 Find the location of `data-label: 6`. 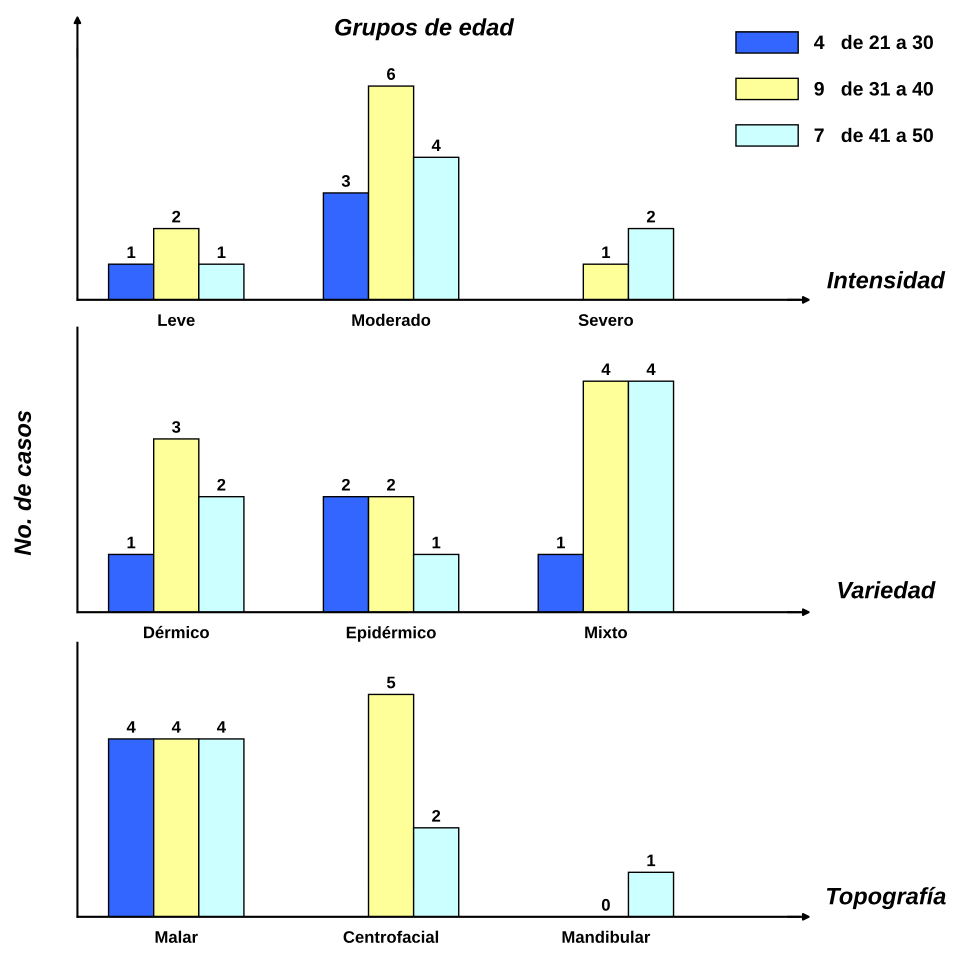

data-label: 6 is located at coordinates (391, 74).